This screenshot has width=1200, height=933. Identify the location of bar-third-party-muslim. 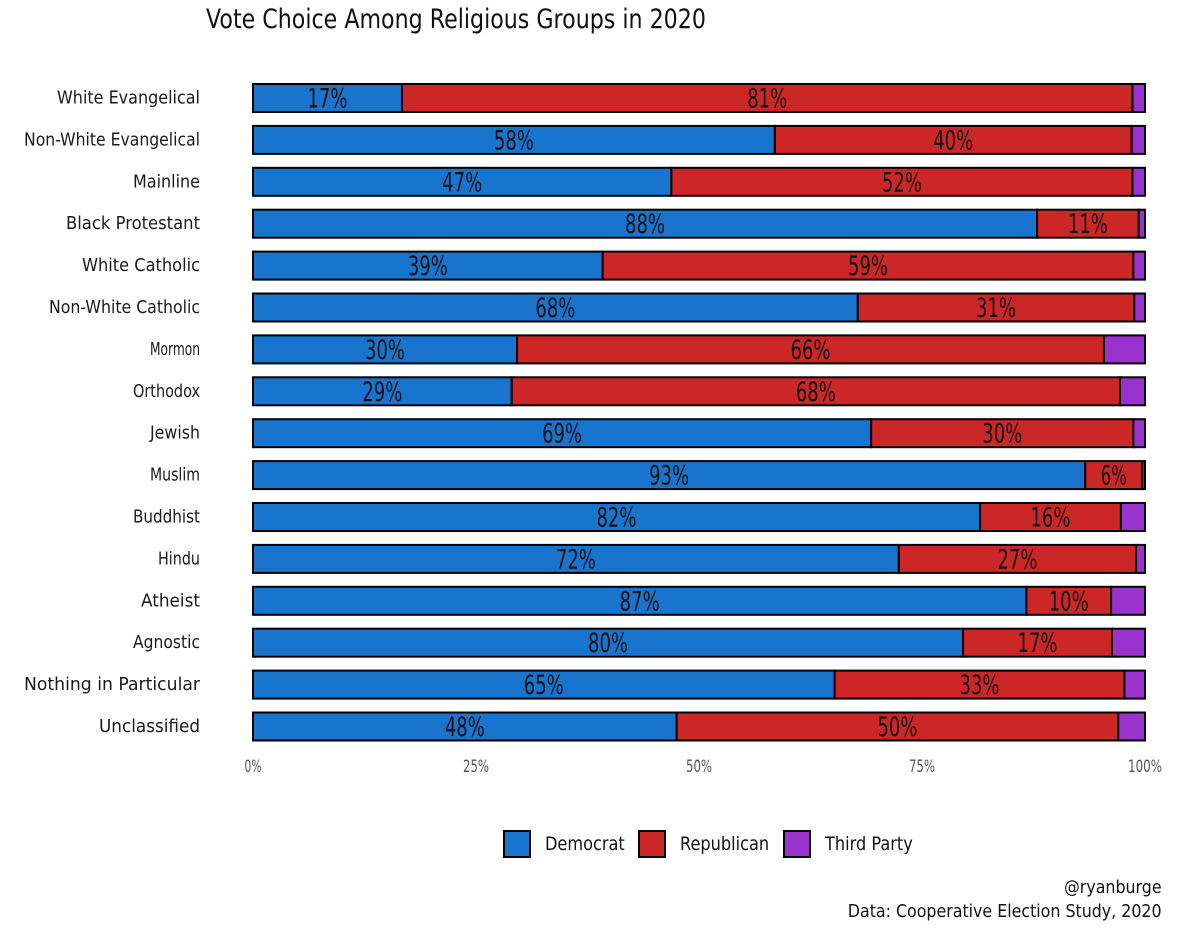
(1143, 475).